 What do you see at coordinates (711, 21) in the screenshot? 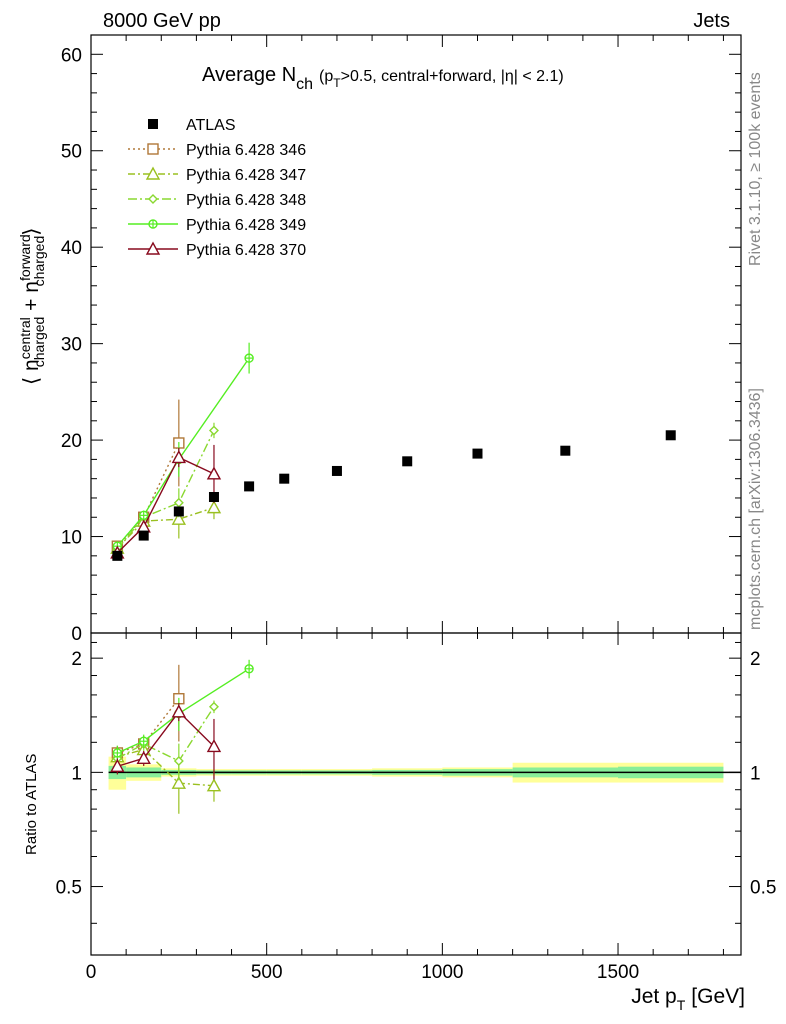
I see `header-right: Jets` at bounding box center [711, 21].